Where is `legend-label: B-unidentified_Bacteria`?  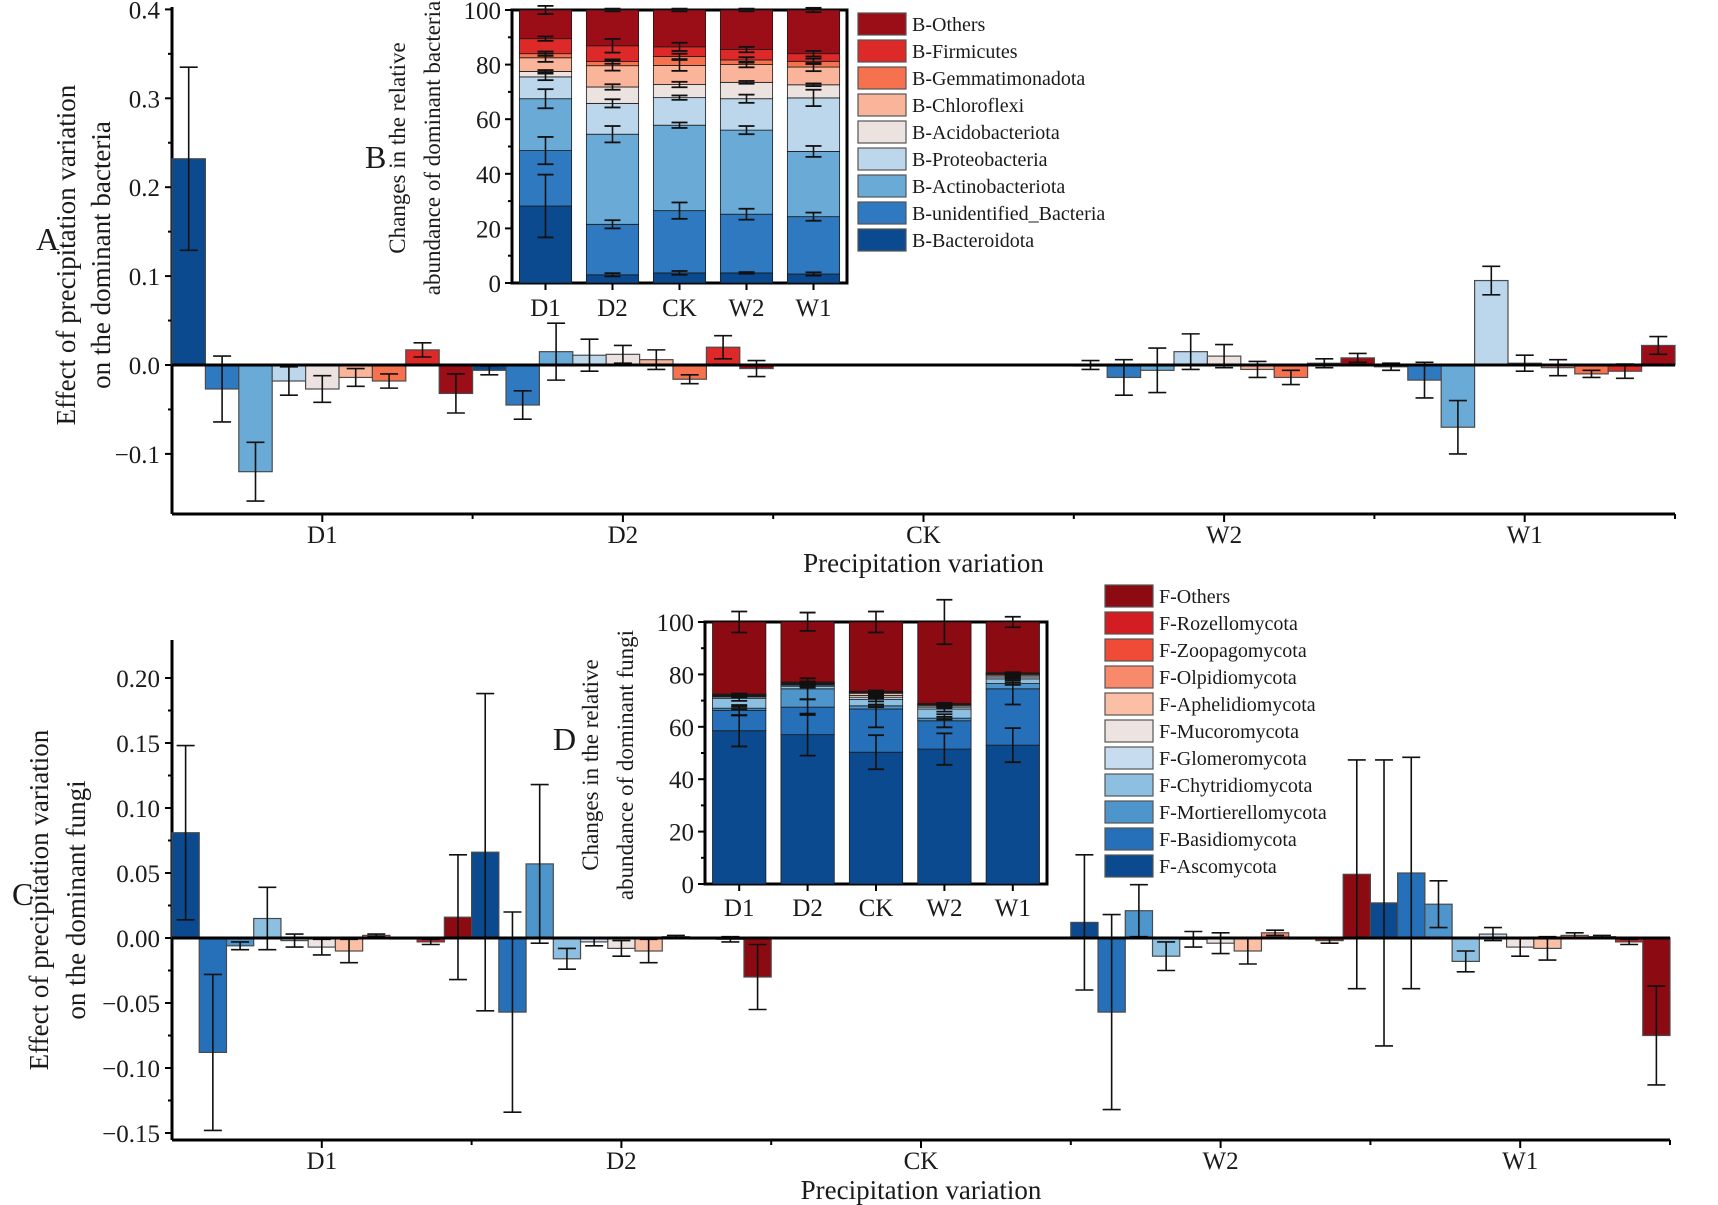
legend-label: B-unidentified_Bacteria is located at coordinates (1008, 214).